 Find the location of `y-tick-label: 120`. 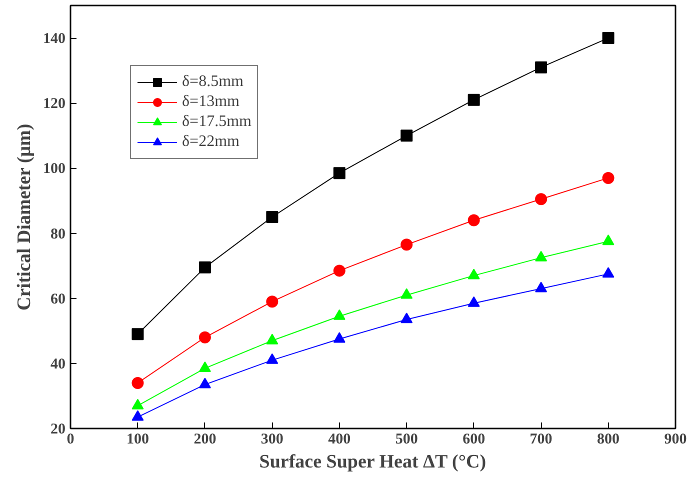

y-tick-label: 120 is located at coordinates (54, 104).